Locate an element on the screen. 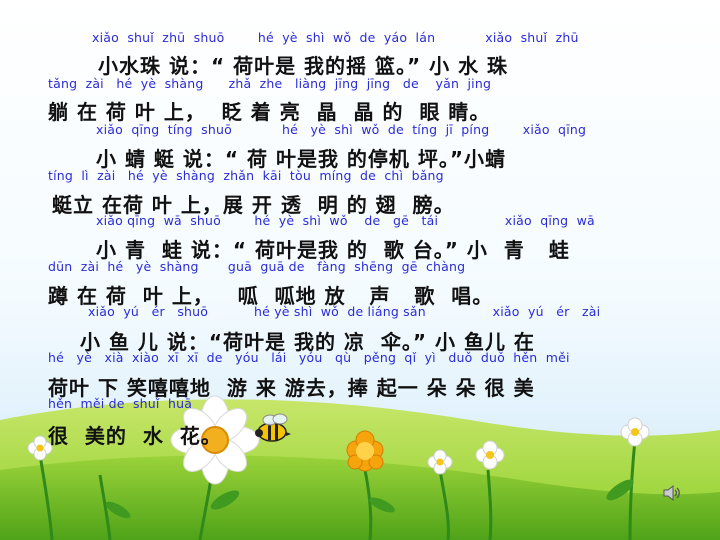  hanzi-line: 小水珠 说：“ 荷叶是 我的摇 篮。” 小 水 珠 is located at coordinates (303, 66).